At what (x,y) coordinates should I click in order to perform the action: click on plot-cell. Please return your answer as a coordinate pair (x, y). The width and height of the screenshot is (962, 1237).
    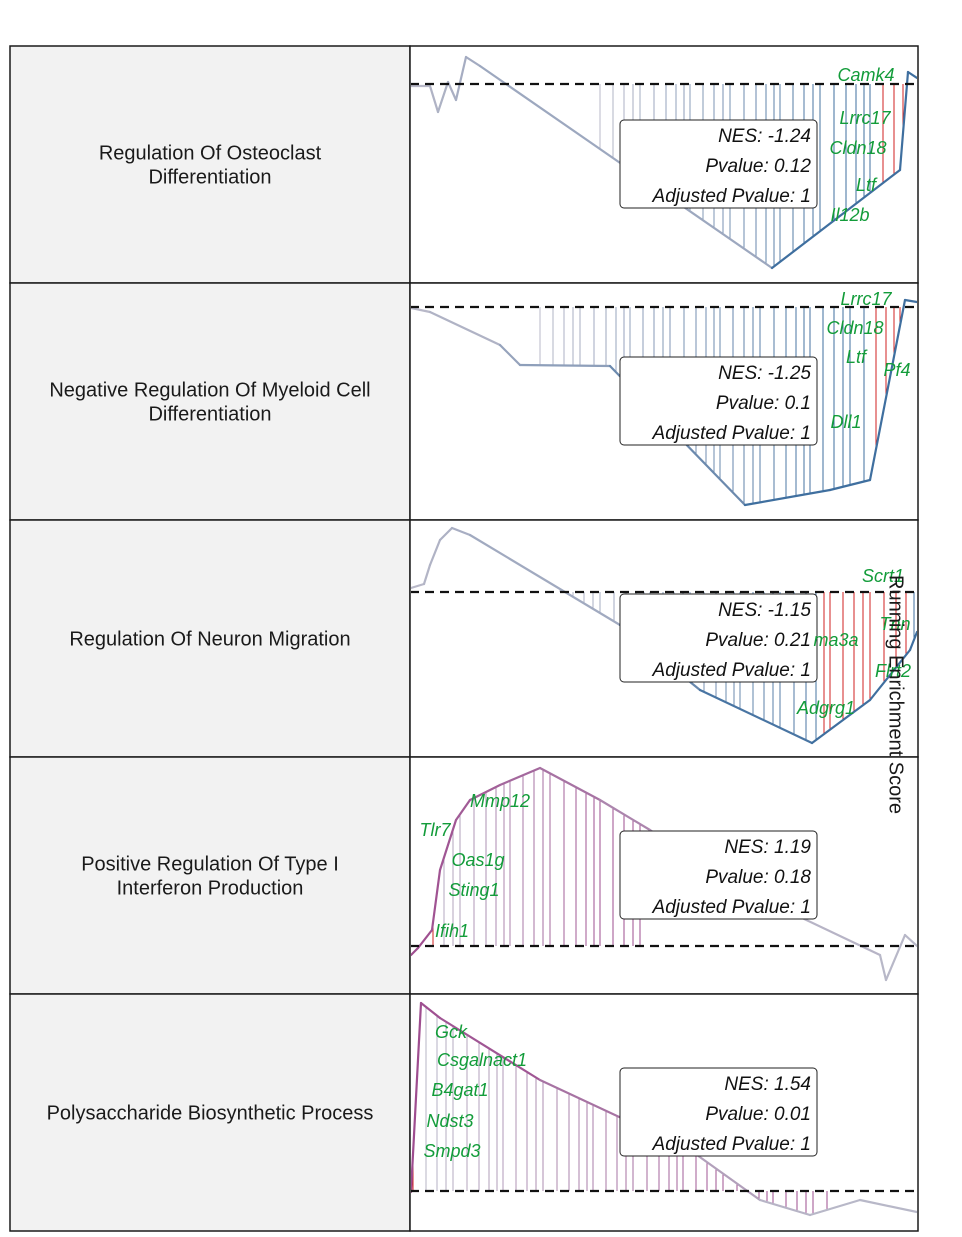
    Looking at the image, I should click on (664, 875).